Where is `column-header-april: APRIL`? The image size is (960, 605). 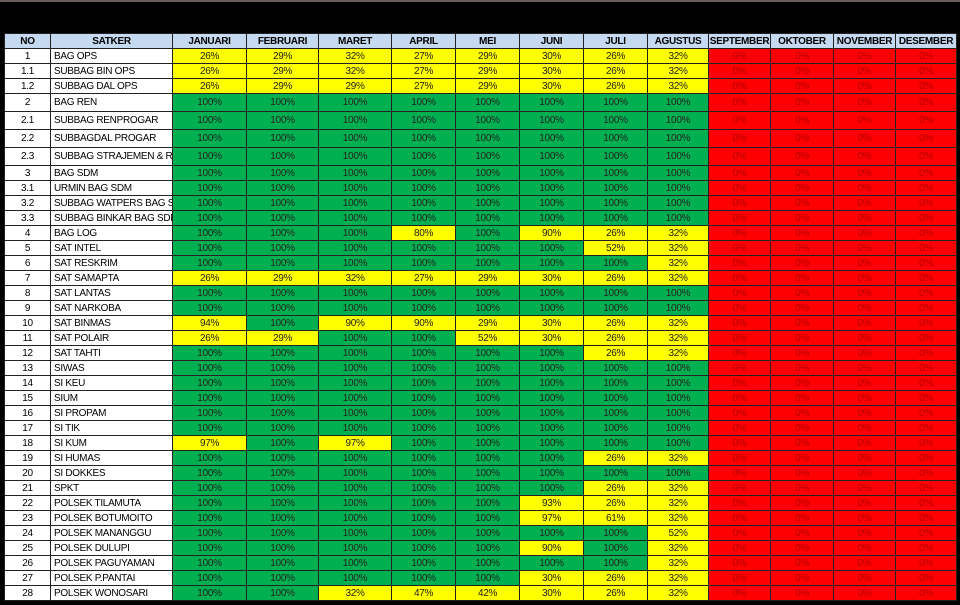 column-header-april: APRIL is located at coordinates (423, 41).